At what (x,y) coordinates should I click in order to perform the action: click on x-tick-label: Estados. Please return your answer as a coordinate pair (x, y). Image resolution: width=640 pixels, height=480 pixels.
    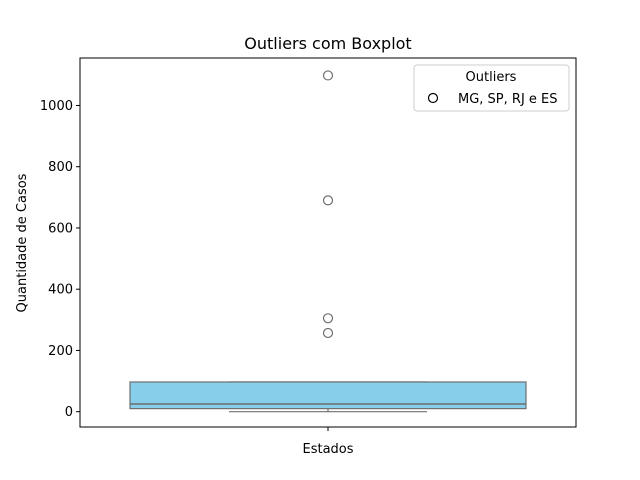
    Looking at the image, I should click on (327, 449).